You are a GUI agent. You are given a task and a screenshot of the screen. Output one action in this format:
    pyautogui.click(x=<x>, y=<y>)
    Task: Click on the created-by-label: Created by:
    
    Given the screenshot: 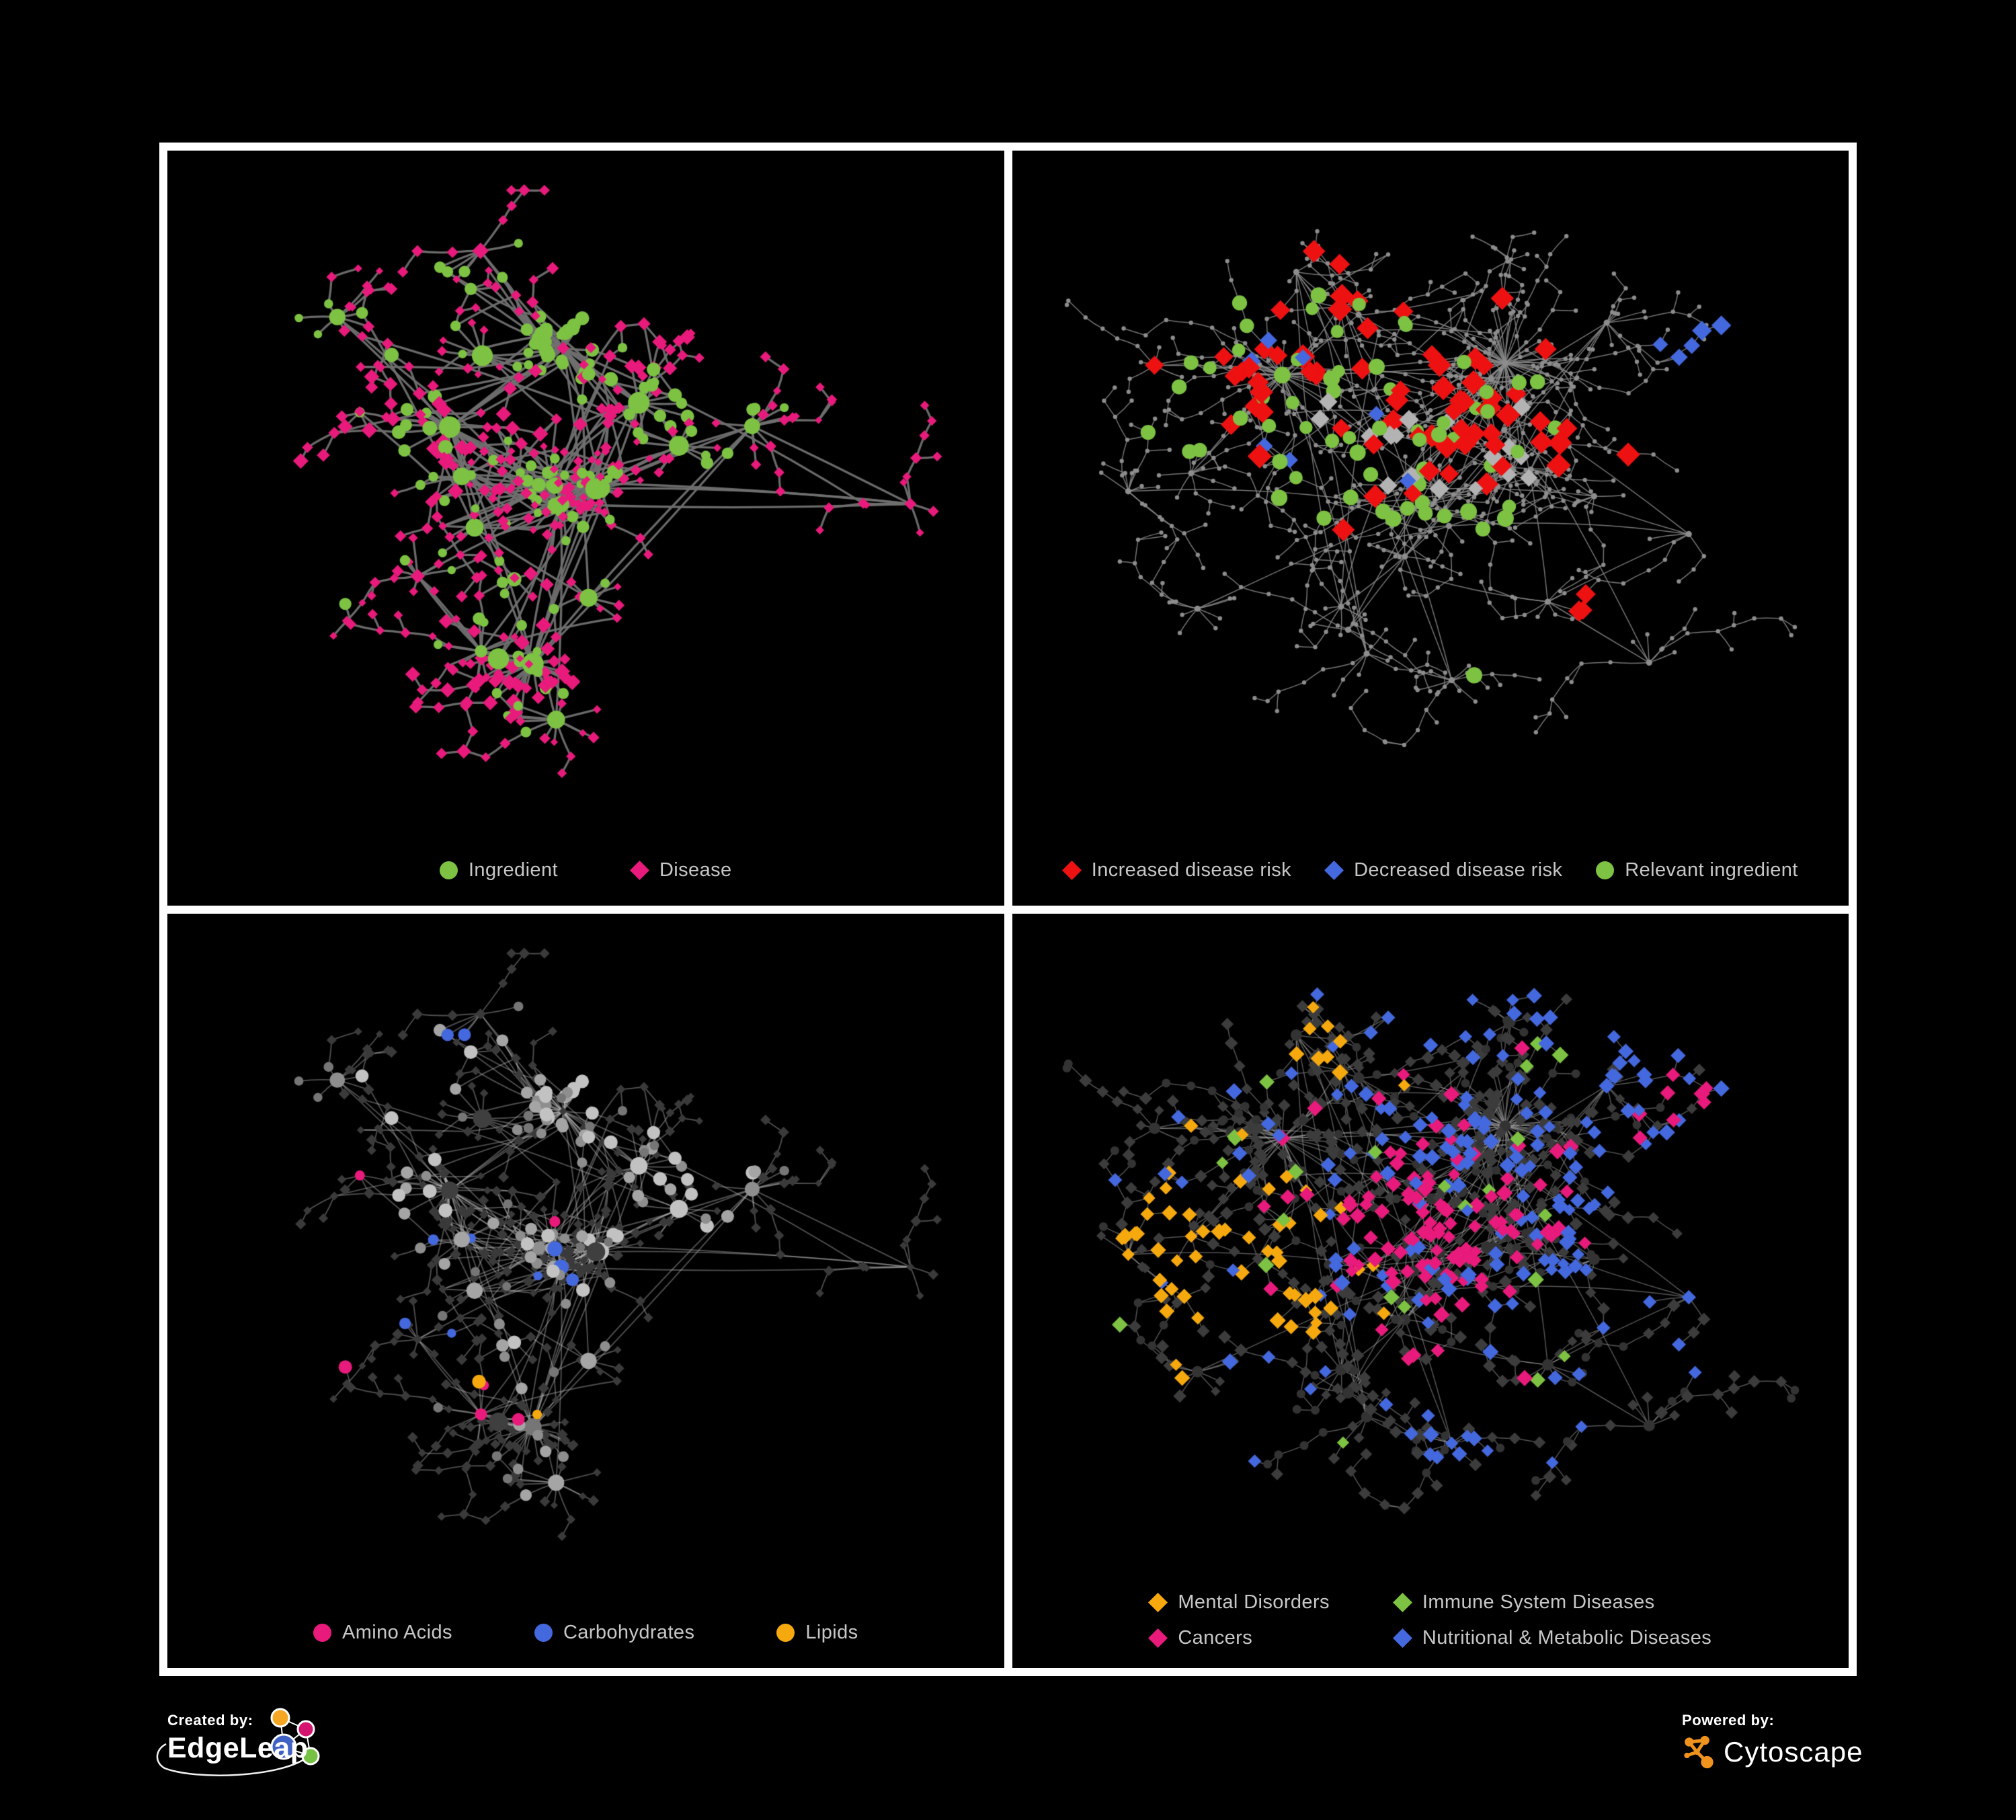 What is the action you would take?
    pyautogui.click(x=210, y=1720)
    